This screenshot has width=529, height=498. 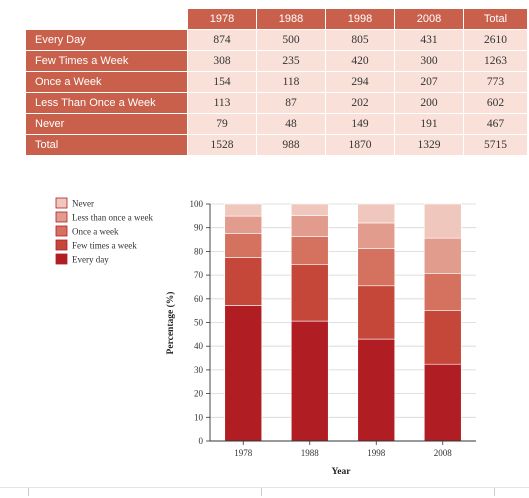 What do you see at coordinates (106, 19) in the screenshot?
I see `table-corner` at bounding box center [106, 19].